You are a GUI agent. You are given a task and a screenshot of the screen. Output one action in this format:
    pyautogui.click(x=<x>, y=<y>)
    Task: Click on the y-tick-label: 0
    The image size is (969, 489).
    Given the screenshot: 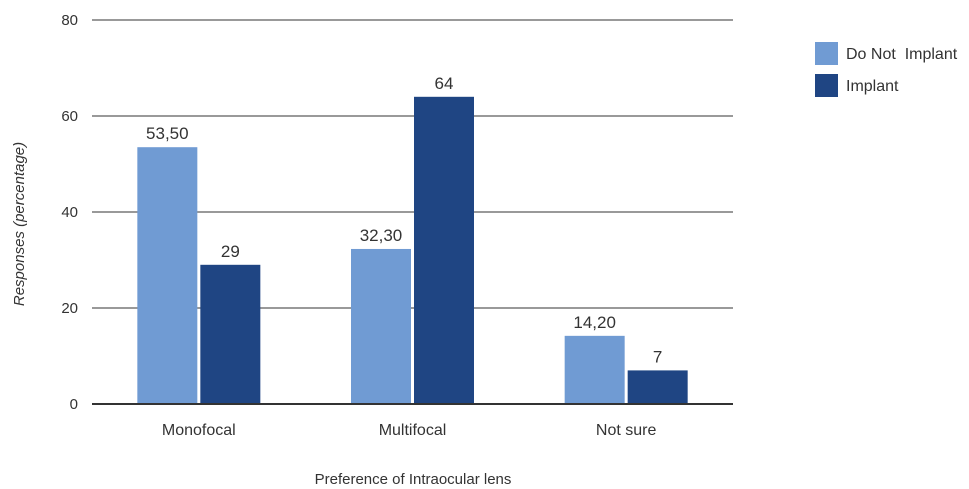 What is the action you would take?
    pyautogui.click(x=74, y=404)
    